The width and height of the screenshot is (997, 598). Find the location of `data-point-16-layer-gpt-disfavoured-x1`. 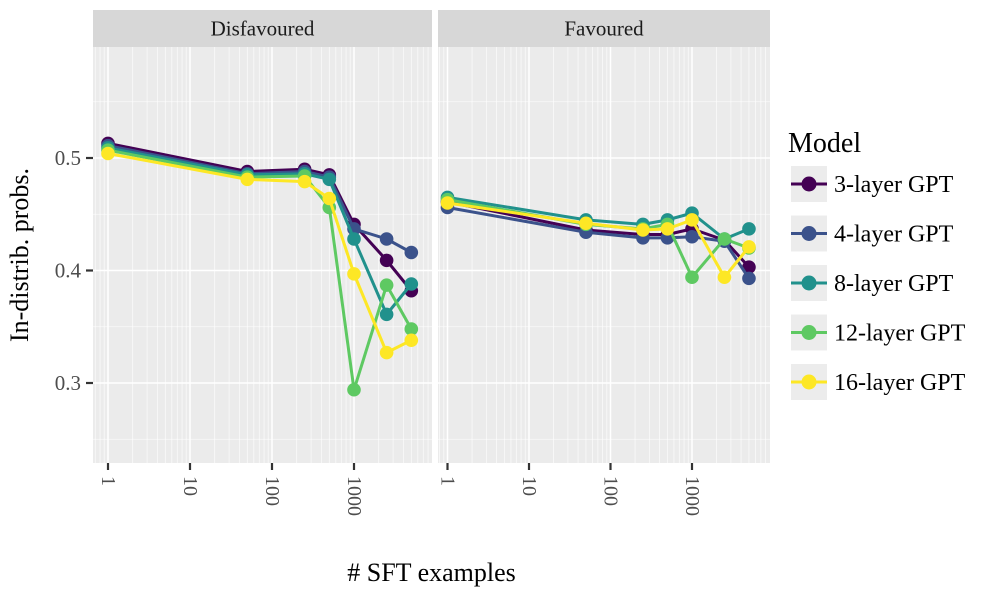

data-point-16-layer-gpt-disfavoured-x1 is located at coordinates (108, 153).